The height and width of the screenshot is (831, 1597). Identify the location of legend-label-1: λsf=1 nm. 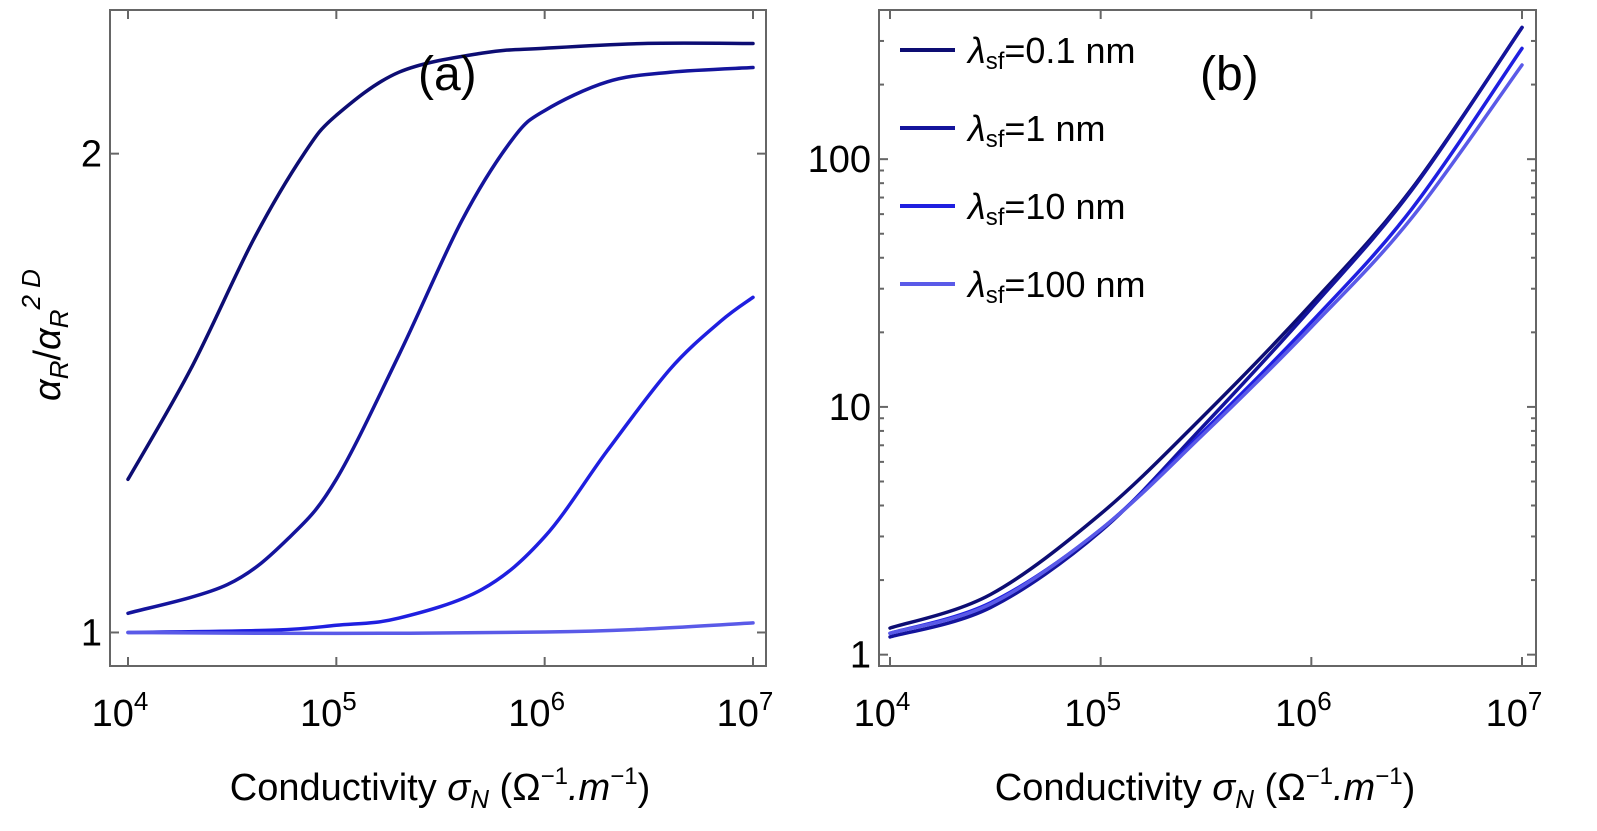
(1035, 130).